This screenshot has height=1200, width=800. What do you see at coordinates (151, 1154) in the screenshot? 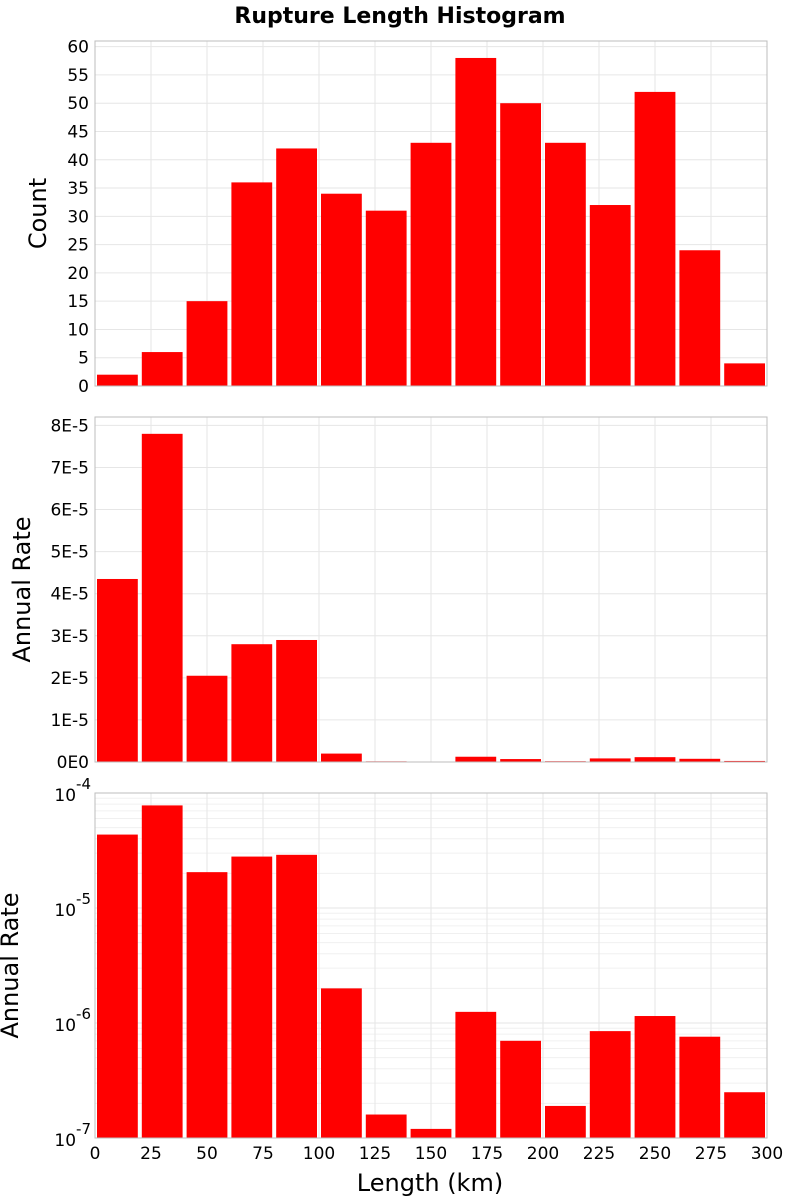
I see `x-tick-label: 25` at bounding box center [151, 1154].